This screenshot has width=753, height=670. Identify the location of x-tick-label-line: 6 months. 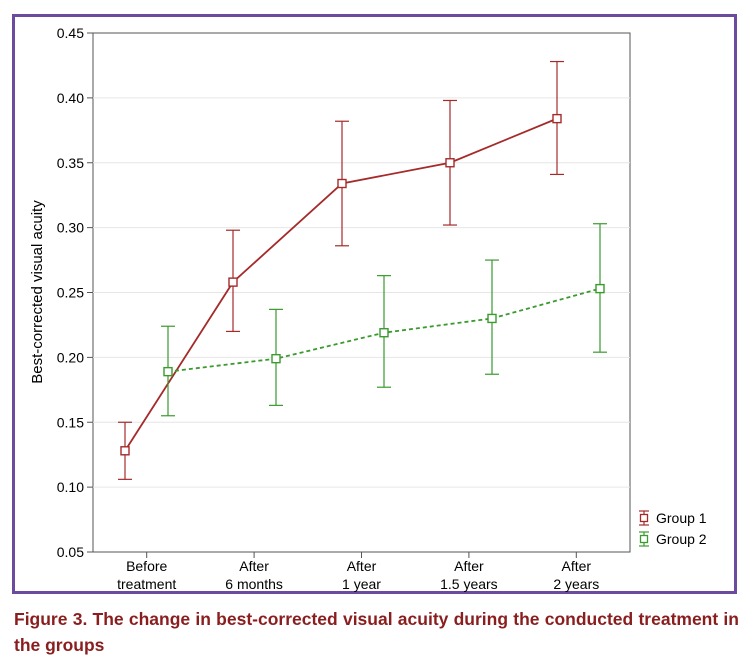
(254, 584).